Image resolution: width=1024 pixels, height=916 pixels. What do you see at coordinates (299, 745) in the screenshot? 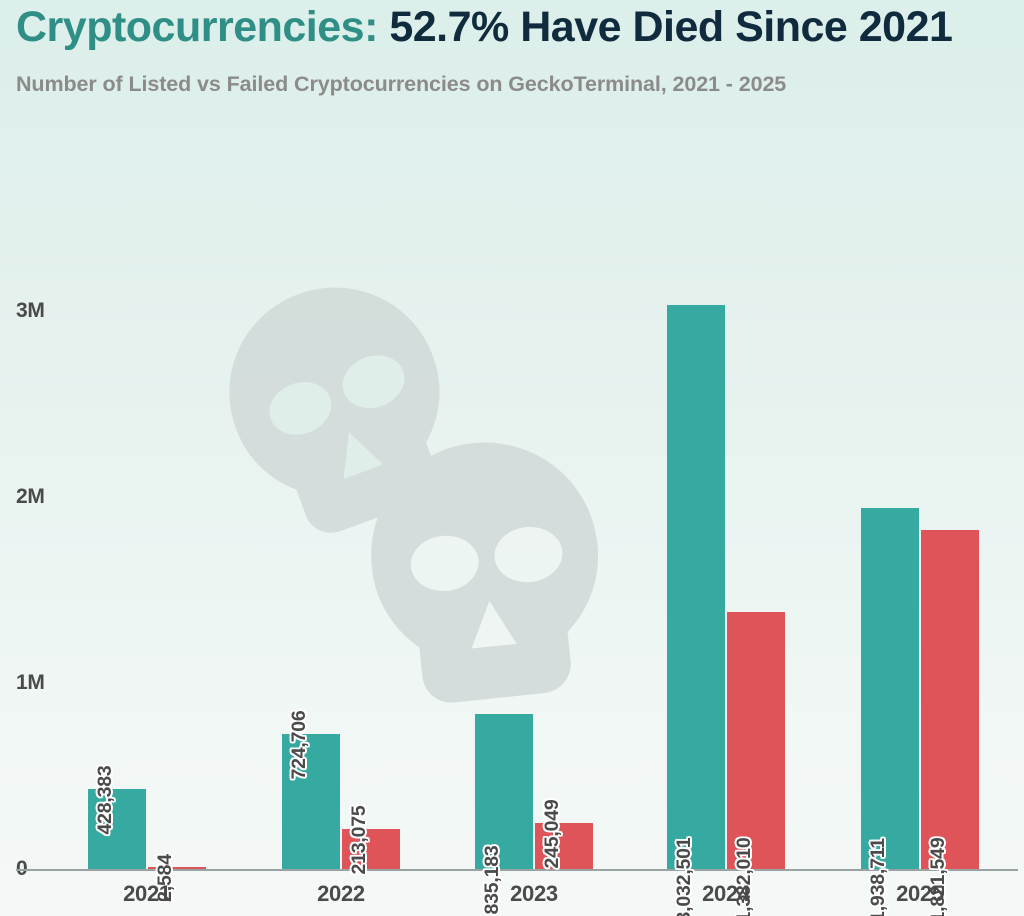
I see `bar-value-label: 724,706` at bounding box center [299, 745].